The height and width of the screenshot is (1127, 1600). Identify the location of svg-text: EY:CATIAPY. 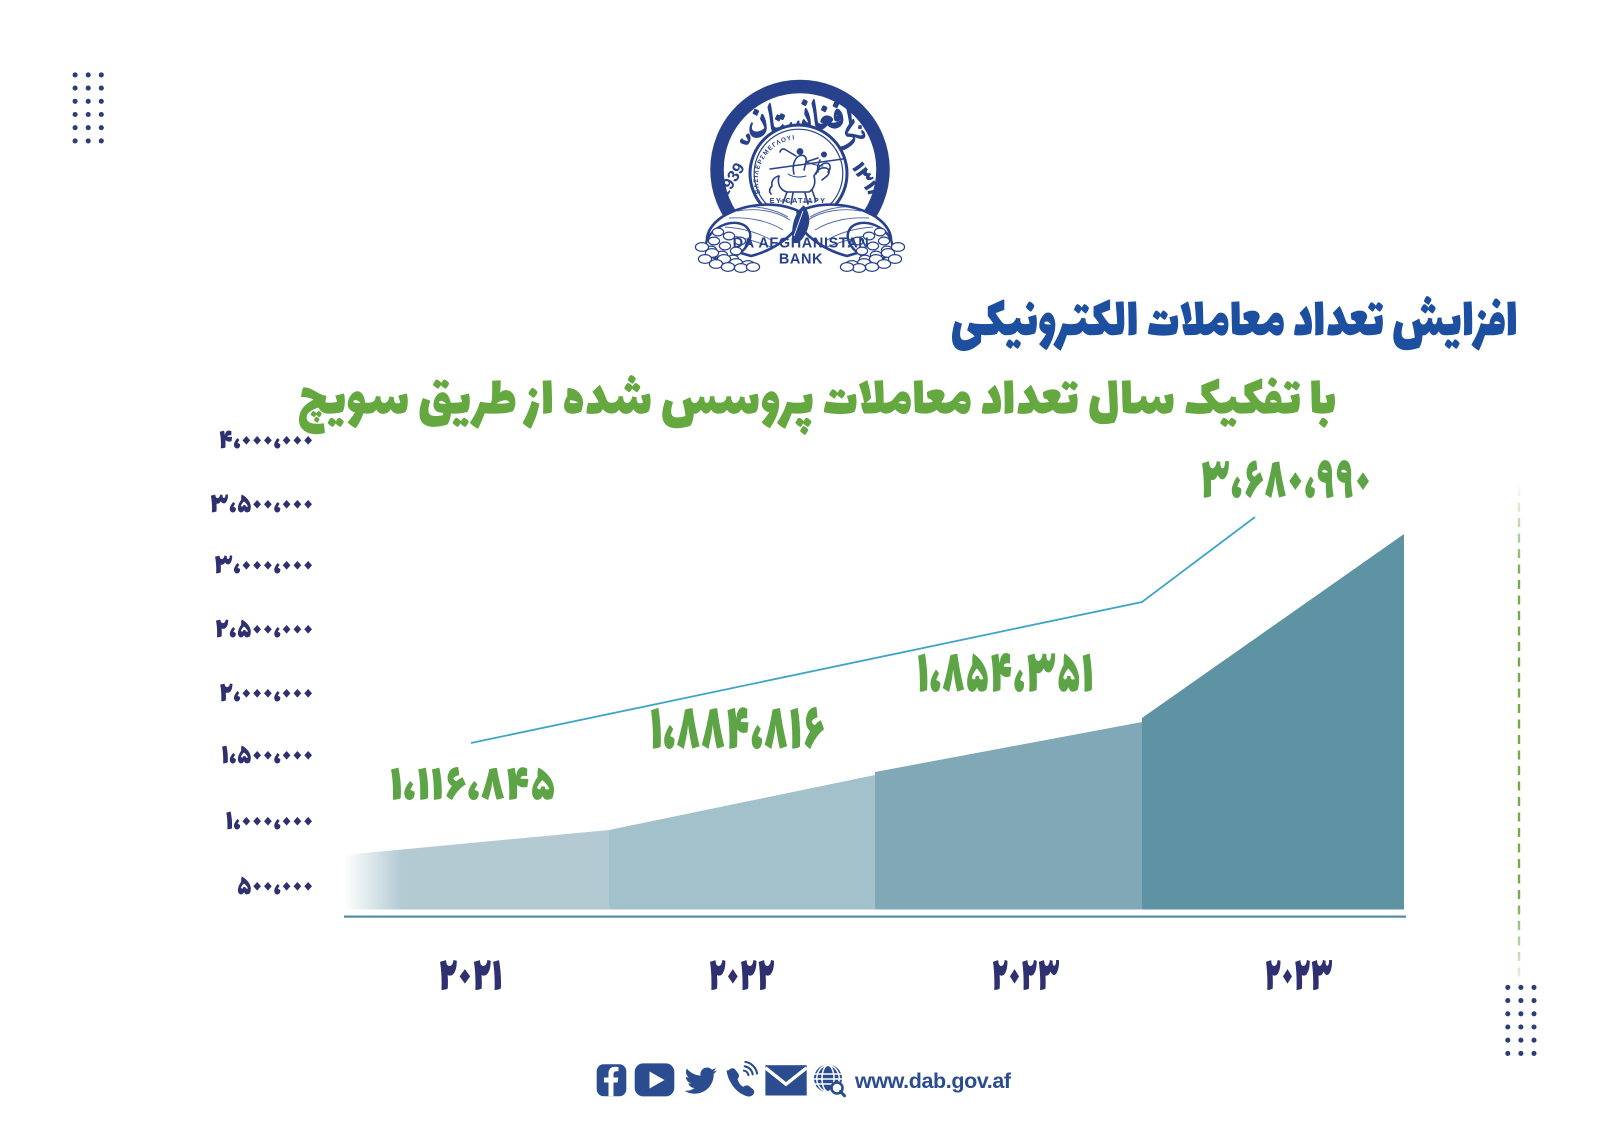
(798, 200).